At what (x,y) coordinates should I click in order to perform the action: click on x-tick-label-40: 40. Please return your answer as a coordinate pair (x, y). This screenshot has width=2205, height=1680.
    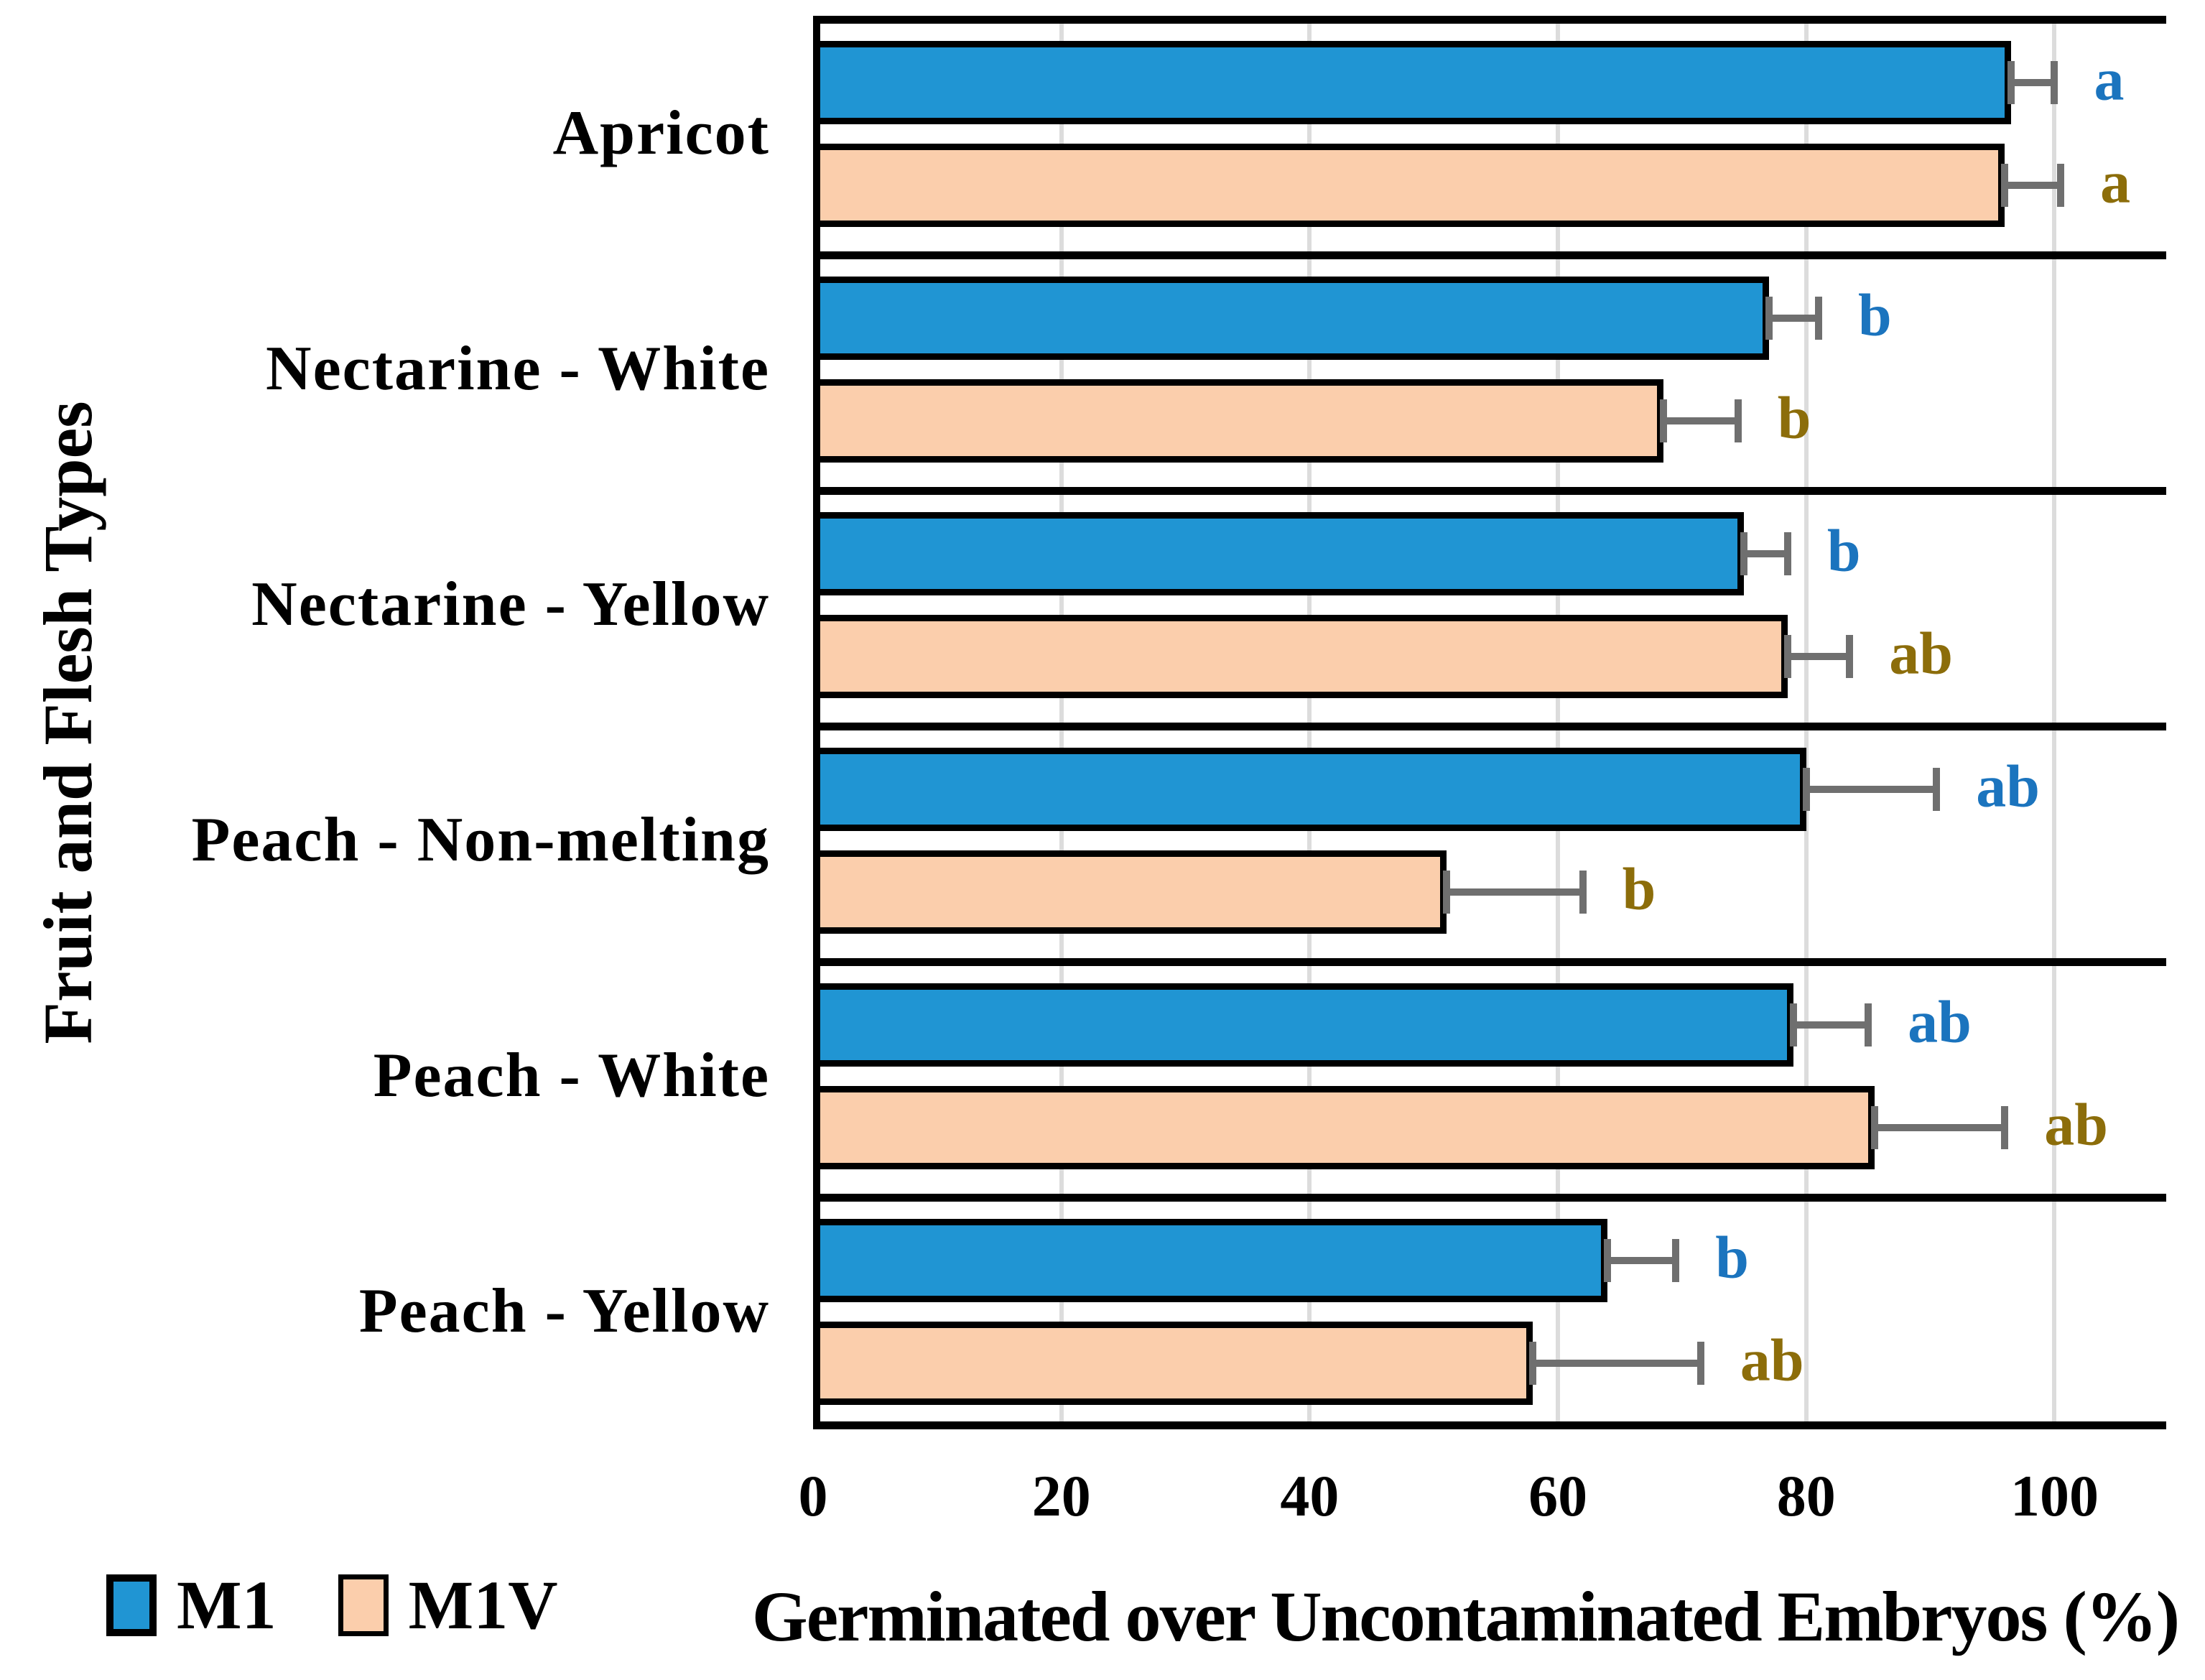
    Looking at the image, I should click on (1310, 1495).